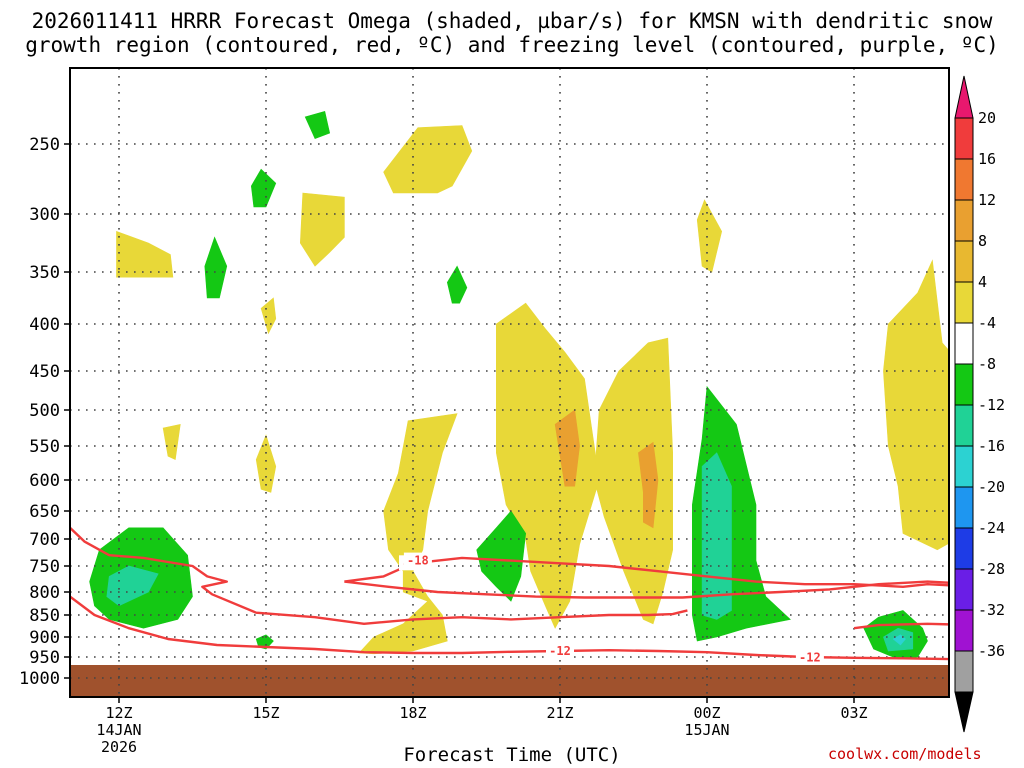  What do you see at coordinates (412, 713) in the screenshot?
I see `x-tick-label: 18Z` at bounding box center [412, 713].